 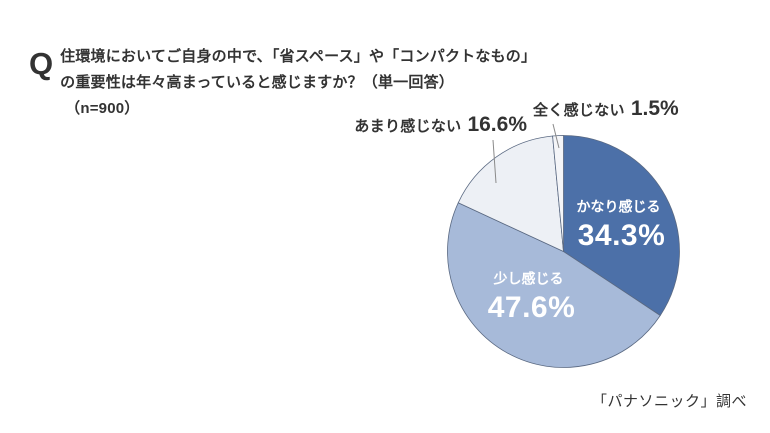 What do you see at coordinates (497, 124) in the screenshot?
I see `amari-percentage: 16.6%` at bounding box center [497, 124].